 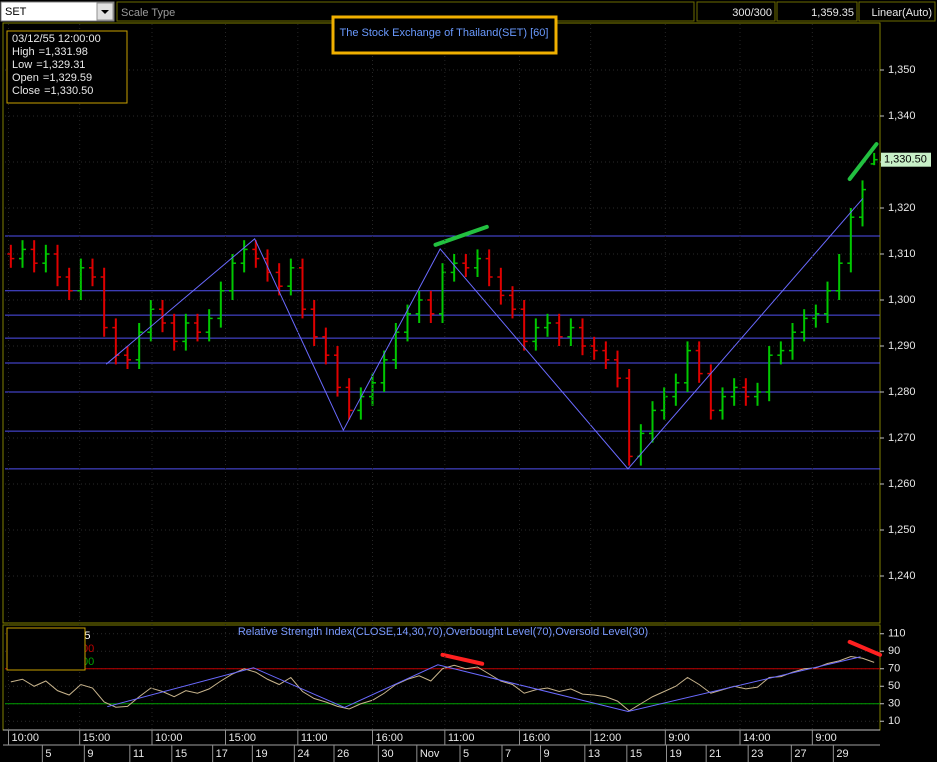 I want to click on info-box, so click(x=67, y=67).